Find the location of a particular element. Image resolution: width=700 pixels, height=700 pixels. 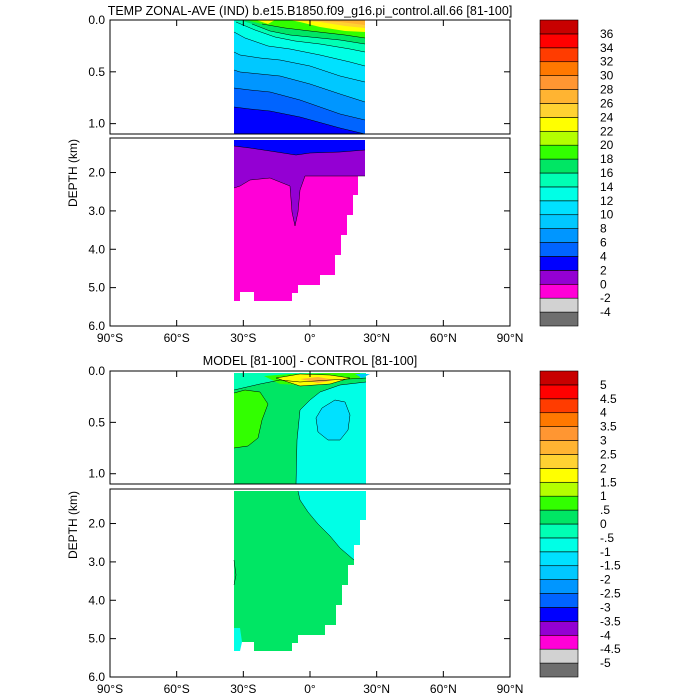

colorbar-label: 22 is located at coordinates (607, 131).